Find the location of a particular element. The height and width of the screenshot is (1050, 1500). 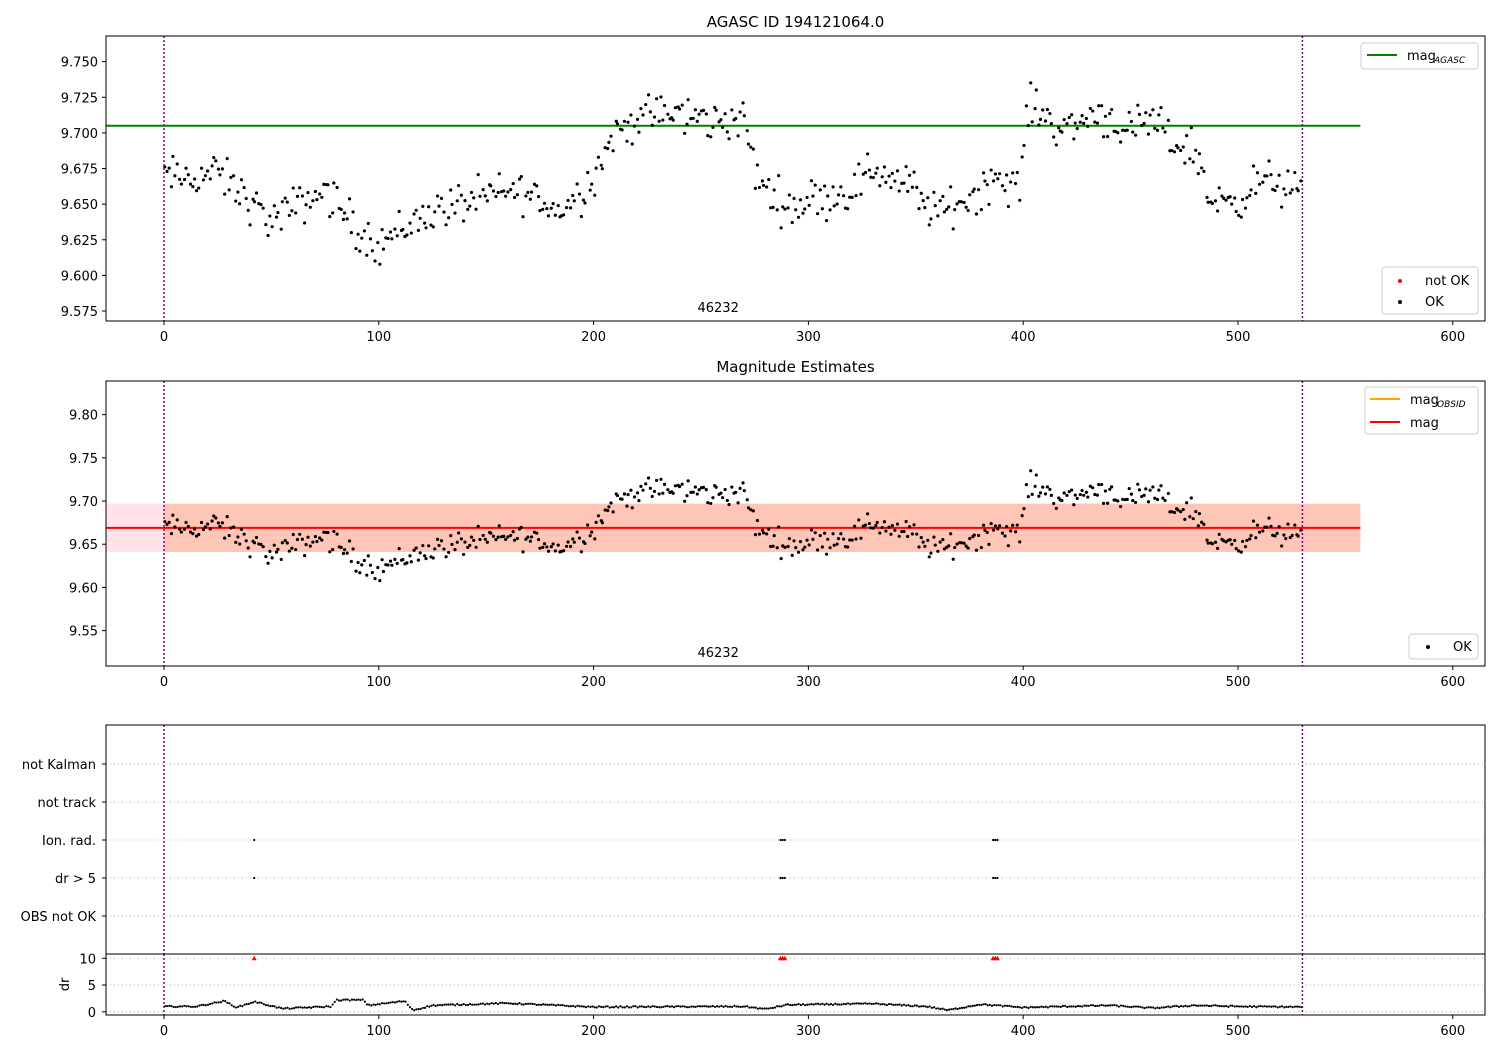

legend-box is located at coordinates (1419, 56).